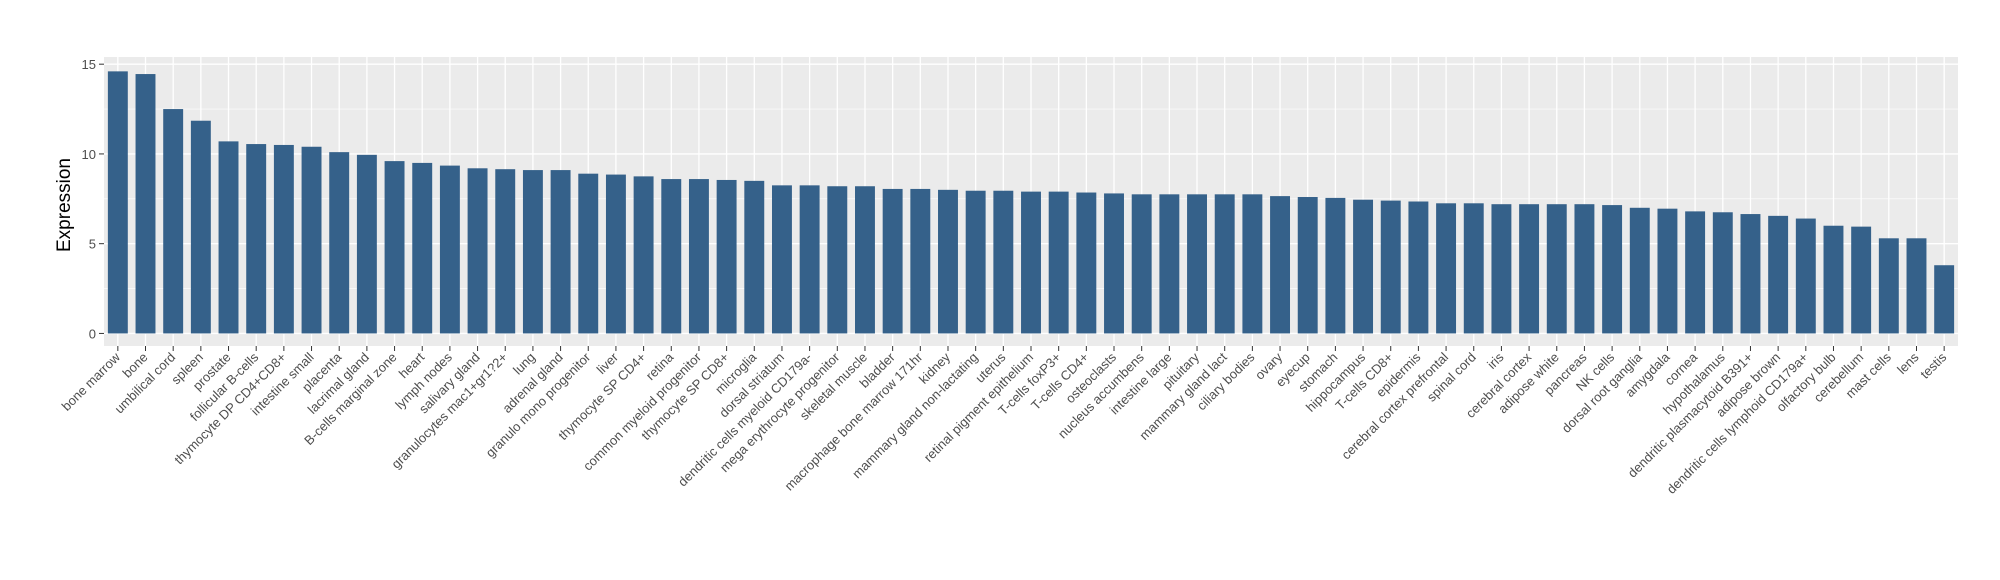 This screenshot has width=2000, height=580. What do you see at coordinates (93, 199) in the screenshot?
I see `y-axis: 0 5 10 15` at bounding box center [93, 199].